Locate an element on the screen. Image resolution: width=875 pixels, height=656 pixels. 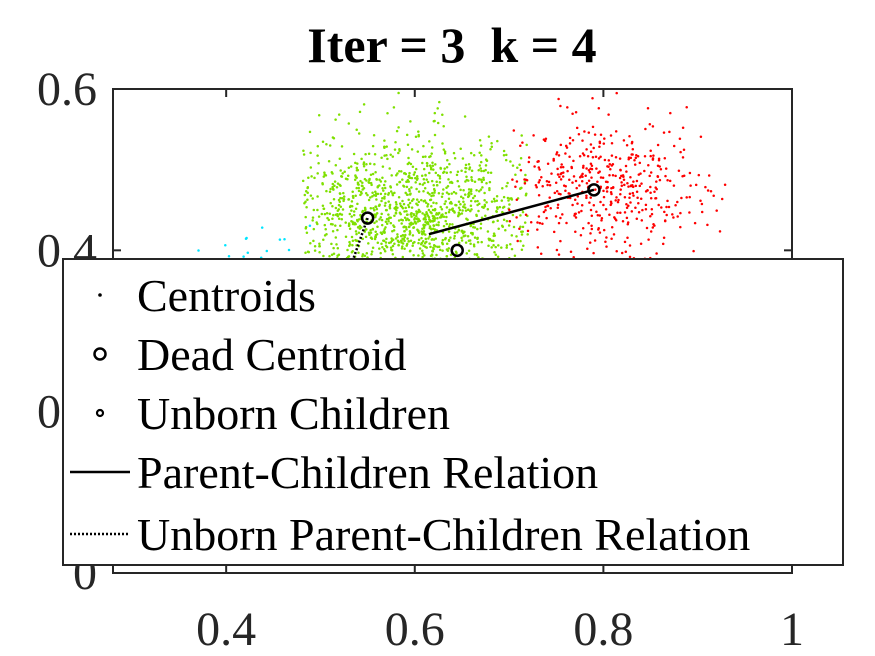
parent-children-relation-line is located at coordinates (511, 212).